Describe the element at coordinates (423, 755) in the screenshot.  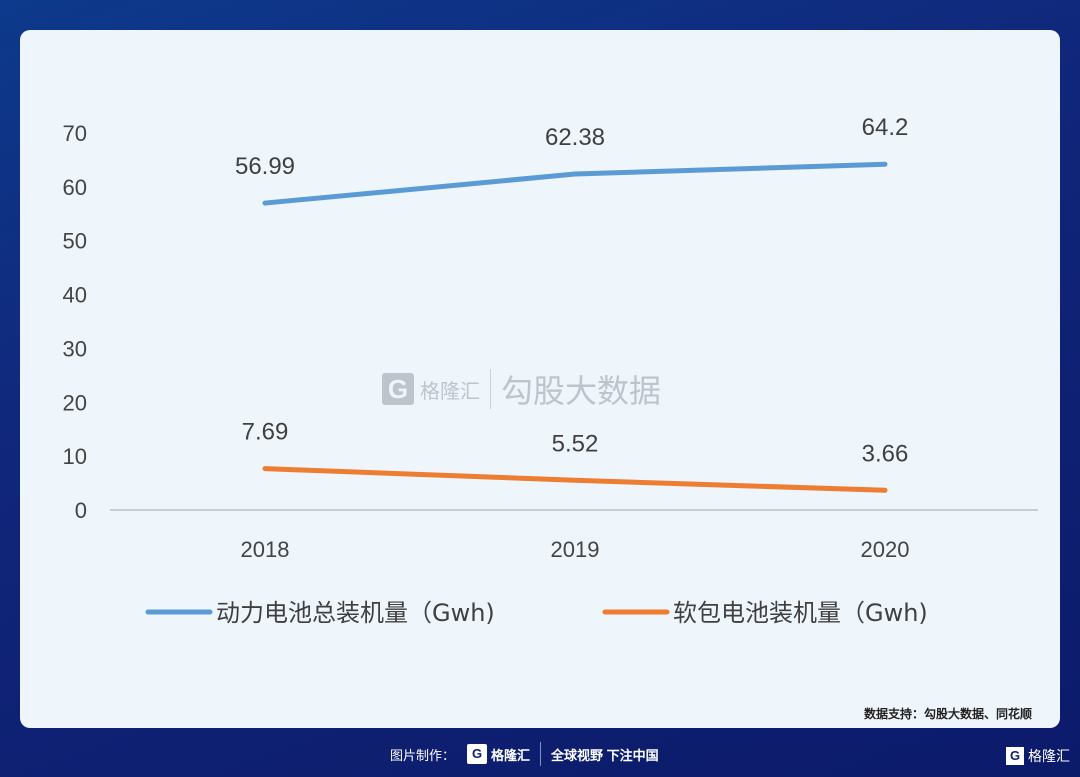
I see `footer-label: 图片制作：` at that location.